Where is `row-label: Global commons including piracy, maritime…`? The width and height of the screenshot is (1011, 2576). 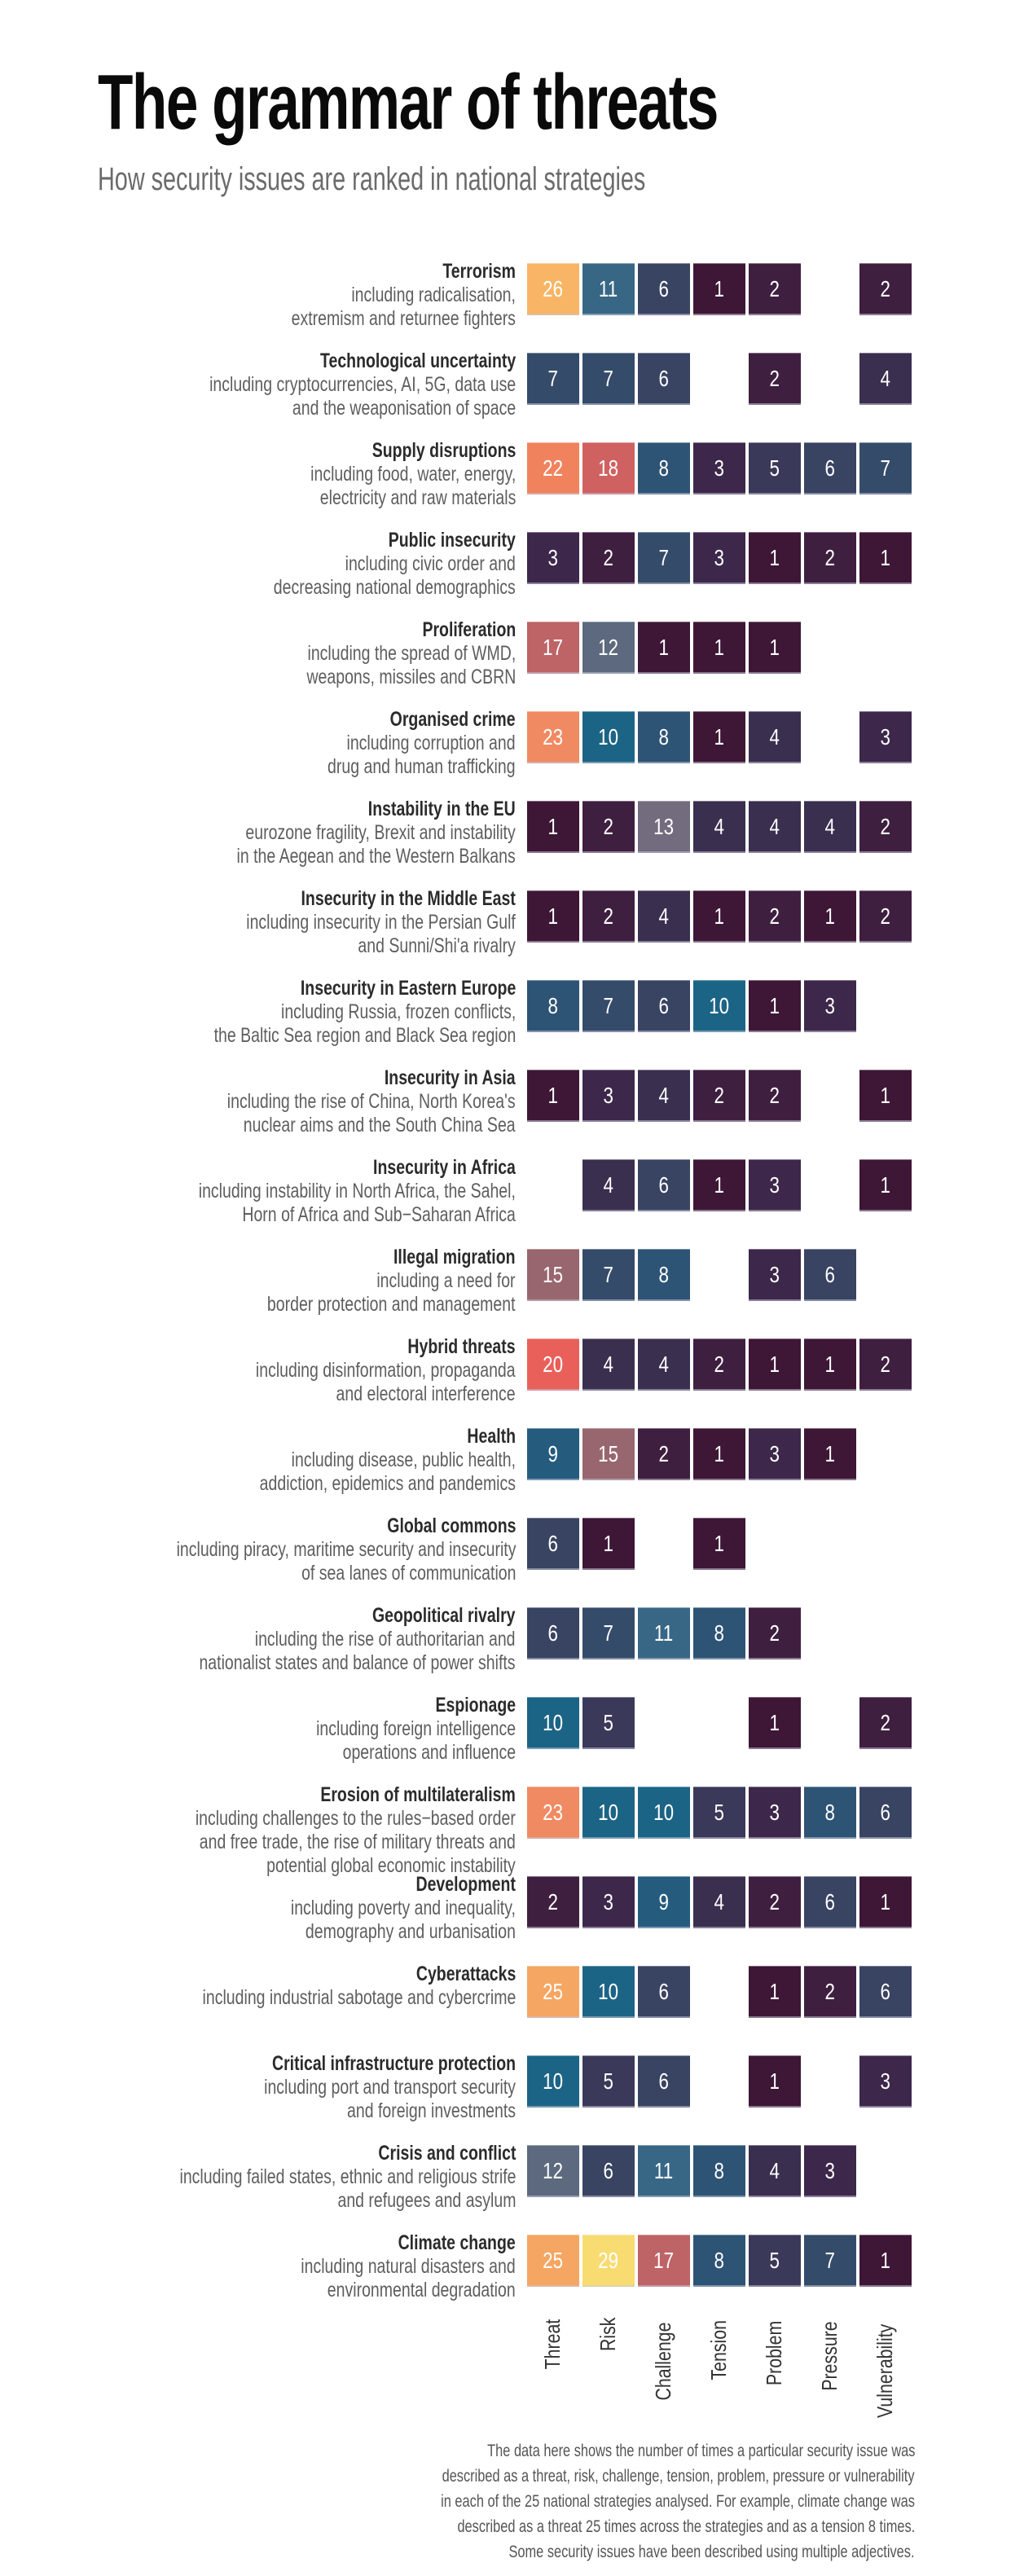
row-label: Global commons including piracy, maritime… is located at coordinates (299, 1549).